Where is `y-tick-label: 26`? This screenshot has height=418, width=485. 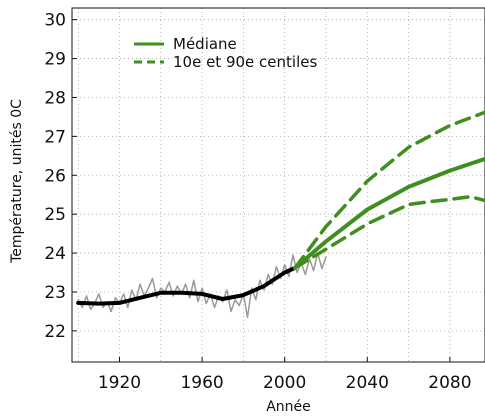
y-tick-label: 26 is located at coordinates (55, 176).